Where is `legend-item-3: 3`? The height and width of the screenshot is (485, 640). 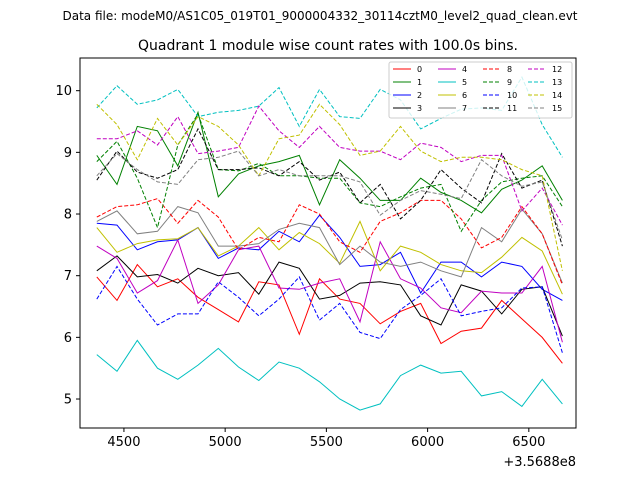
legend-item-3: 3 is located at coordinates (407, 108).